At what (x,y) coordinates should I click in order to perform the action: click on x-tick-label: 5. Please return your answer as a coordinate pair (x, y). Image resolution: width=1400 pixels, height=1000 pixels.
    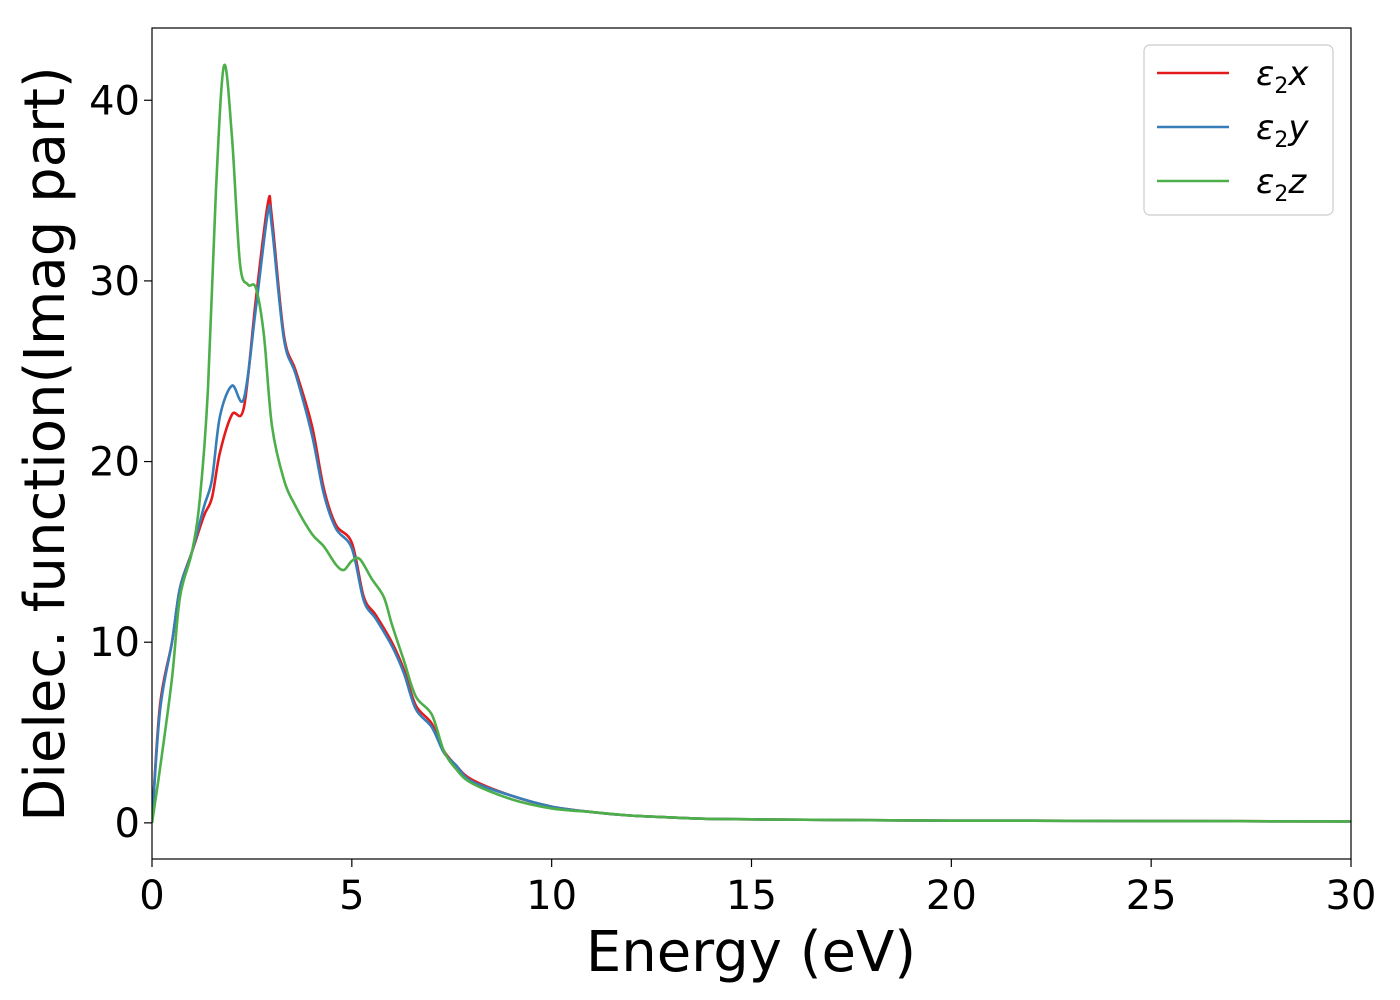
    Looking at the image, I should click on (351, 896).